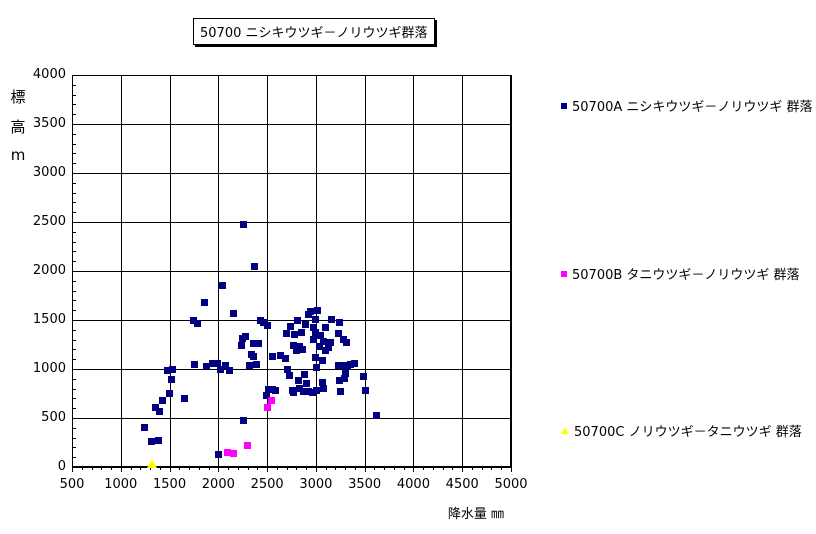 The height and width of the screenshot is (534, 816). What do you see at coordinates (511, 484) in the screenshot?
I see `x-tick-label: 5000` at bounding box center [511, 484].